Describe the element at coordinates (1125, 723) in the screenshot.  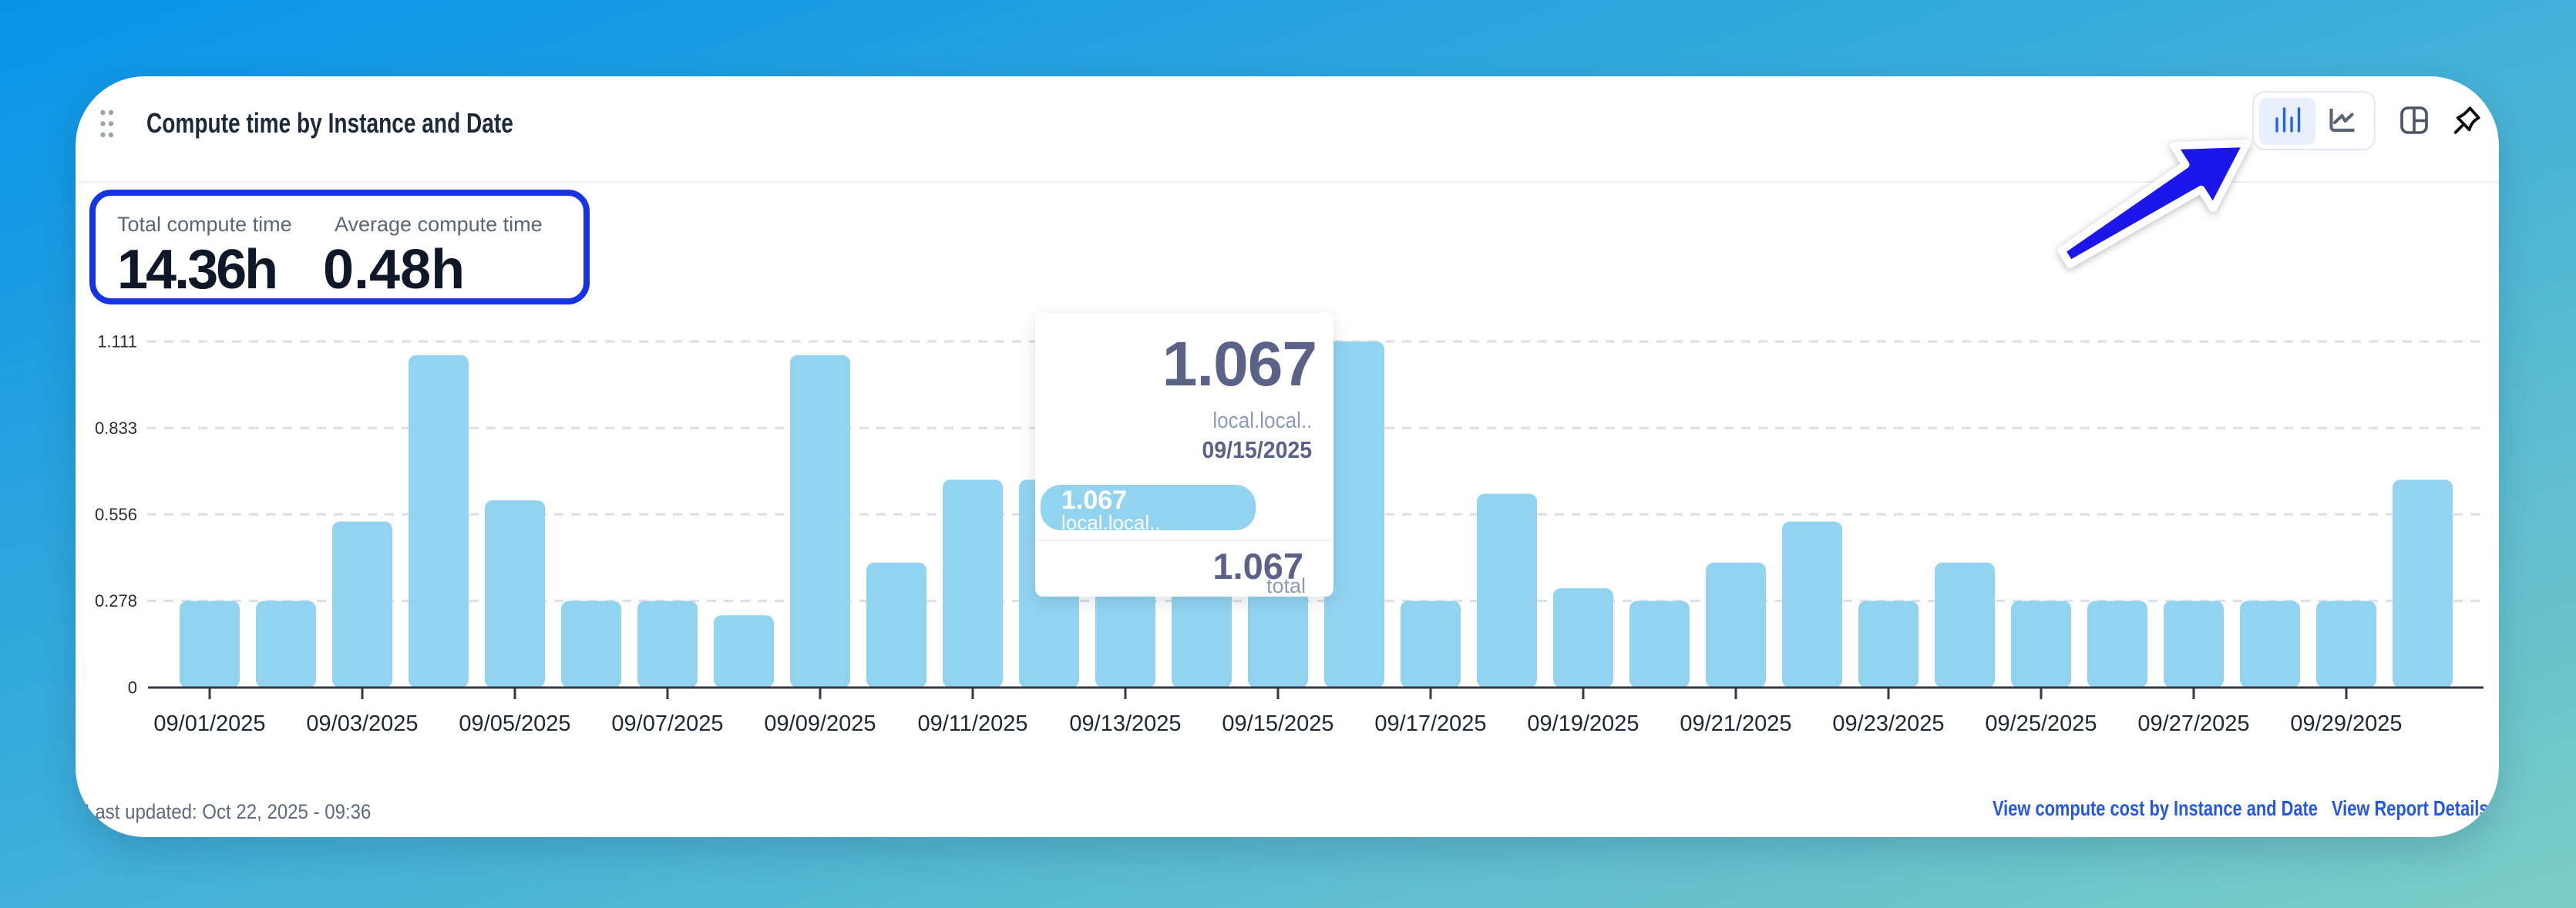
I see `svg-text: 09/13/2025` at that location.